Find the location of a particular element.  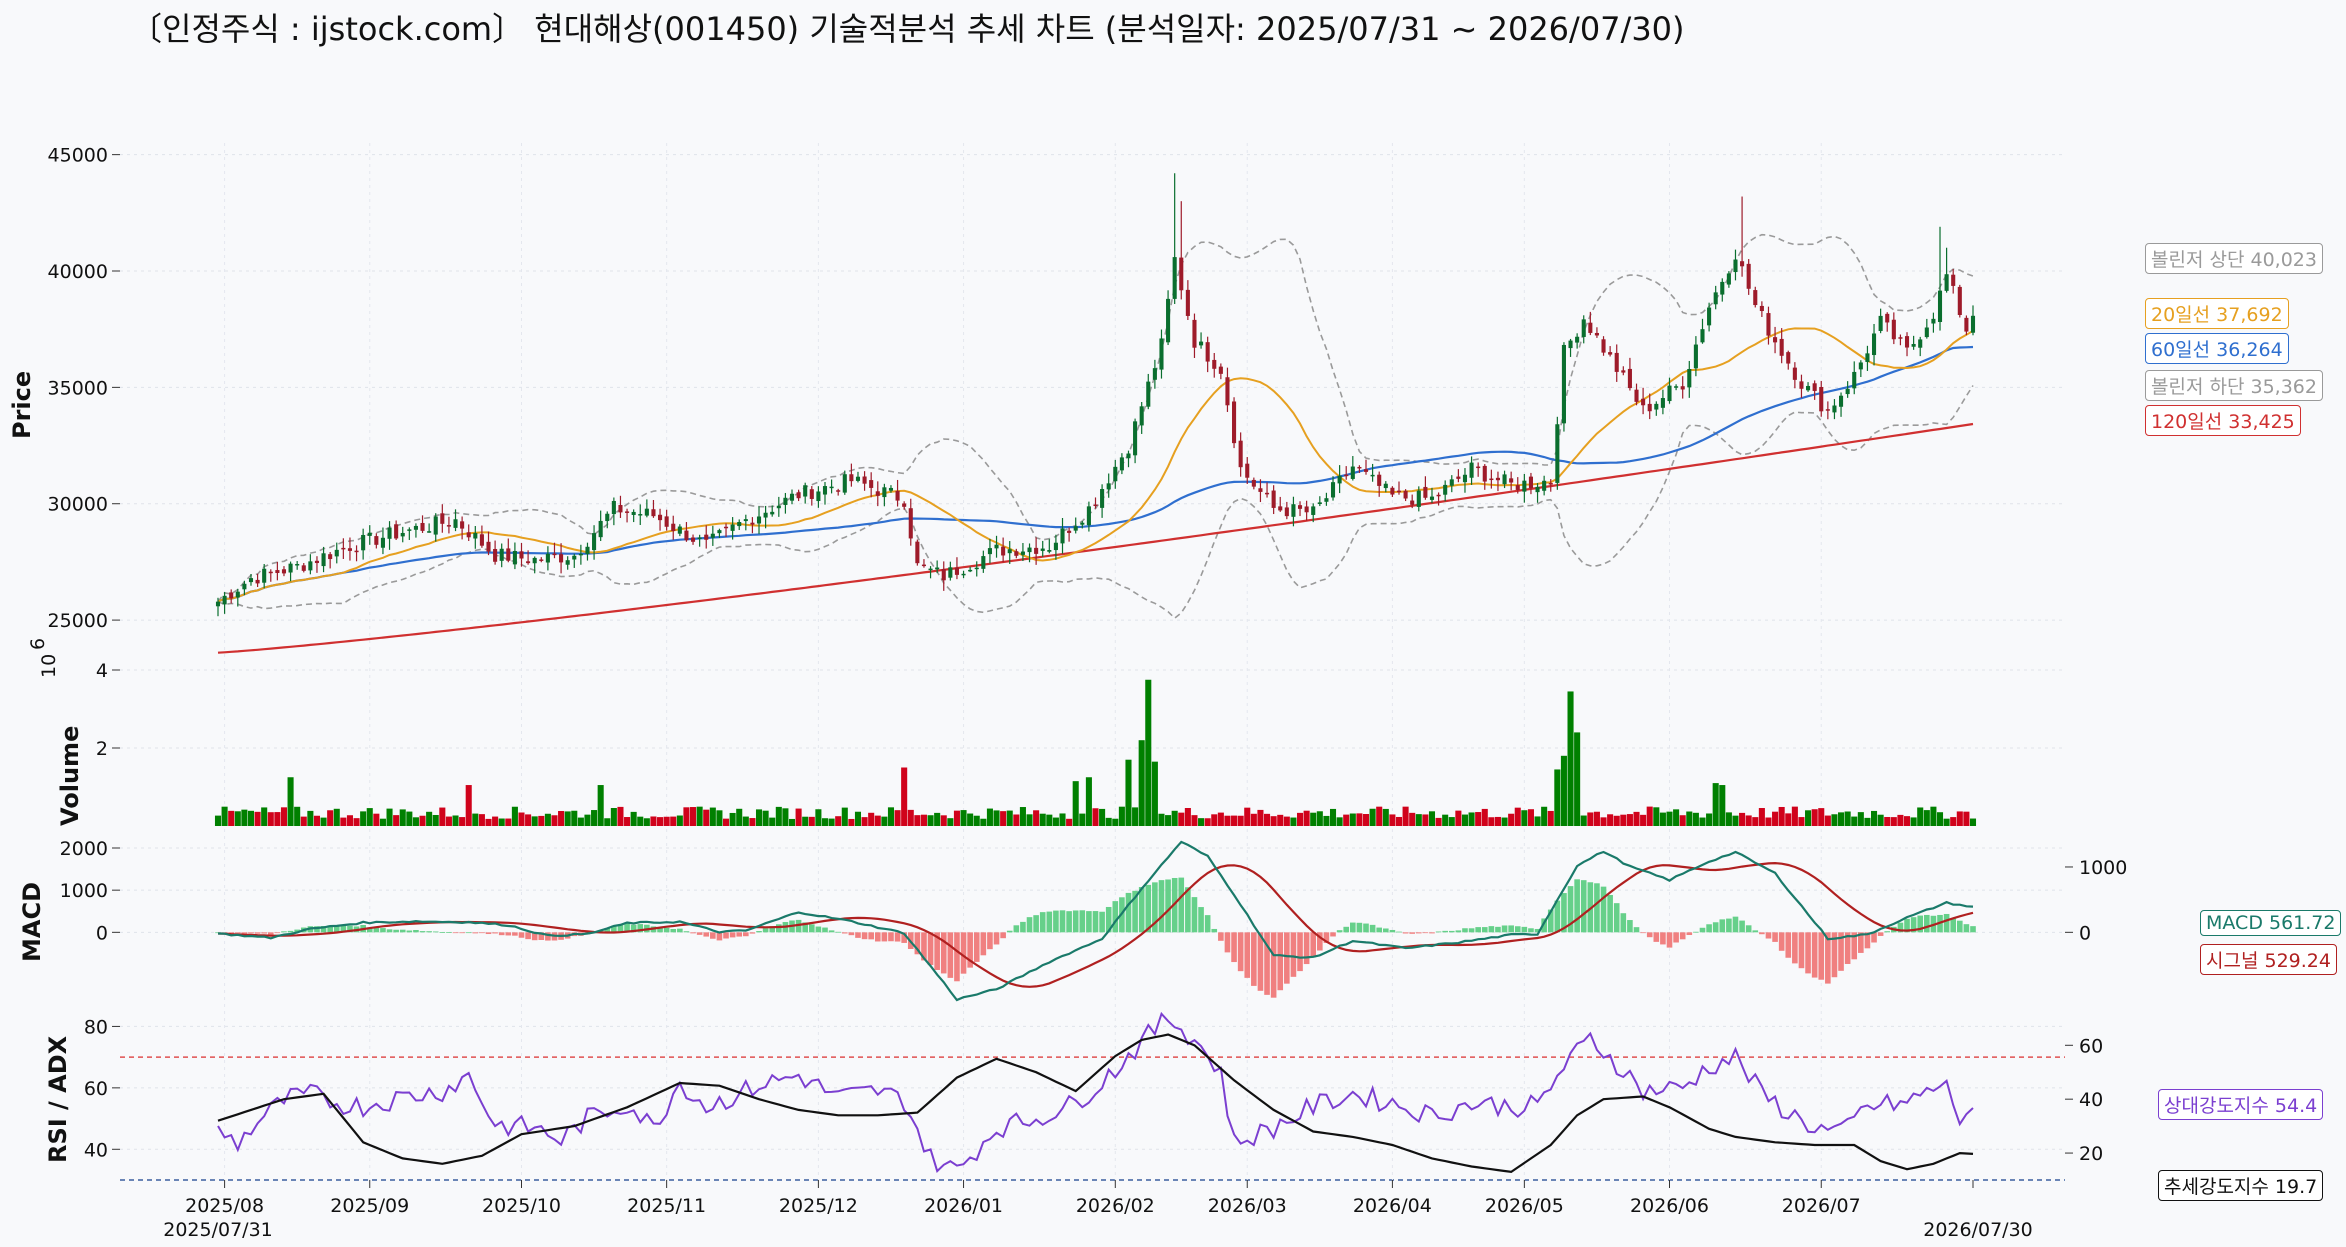

macd-value-tag: MACD 561.72 is located at coordinates (2271, 923).